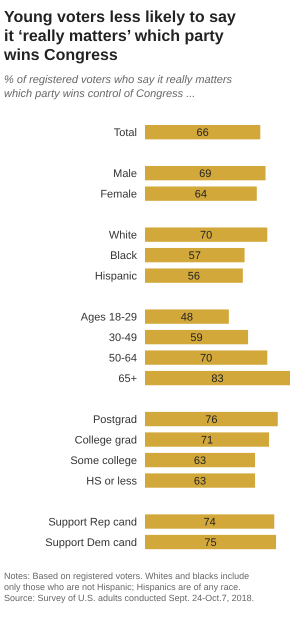 This screenshot has height=641, width=307. I want to click on y-tick-label: Ages 18-29, so click(108, 318).